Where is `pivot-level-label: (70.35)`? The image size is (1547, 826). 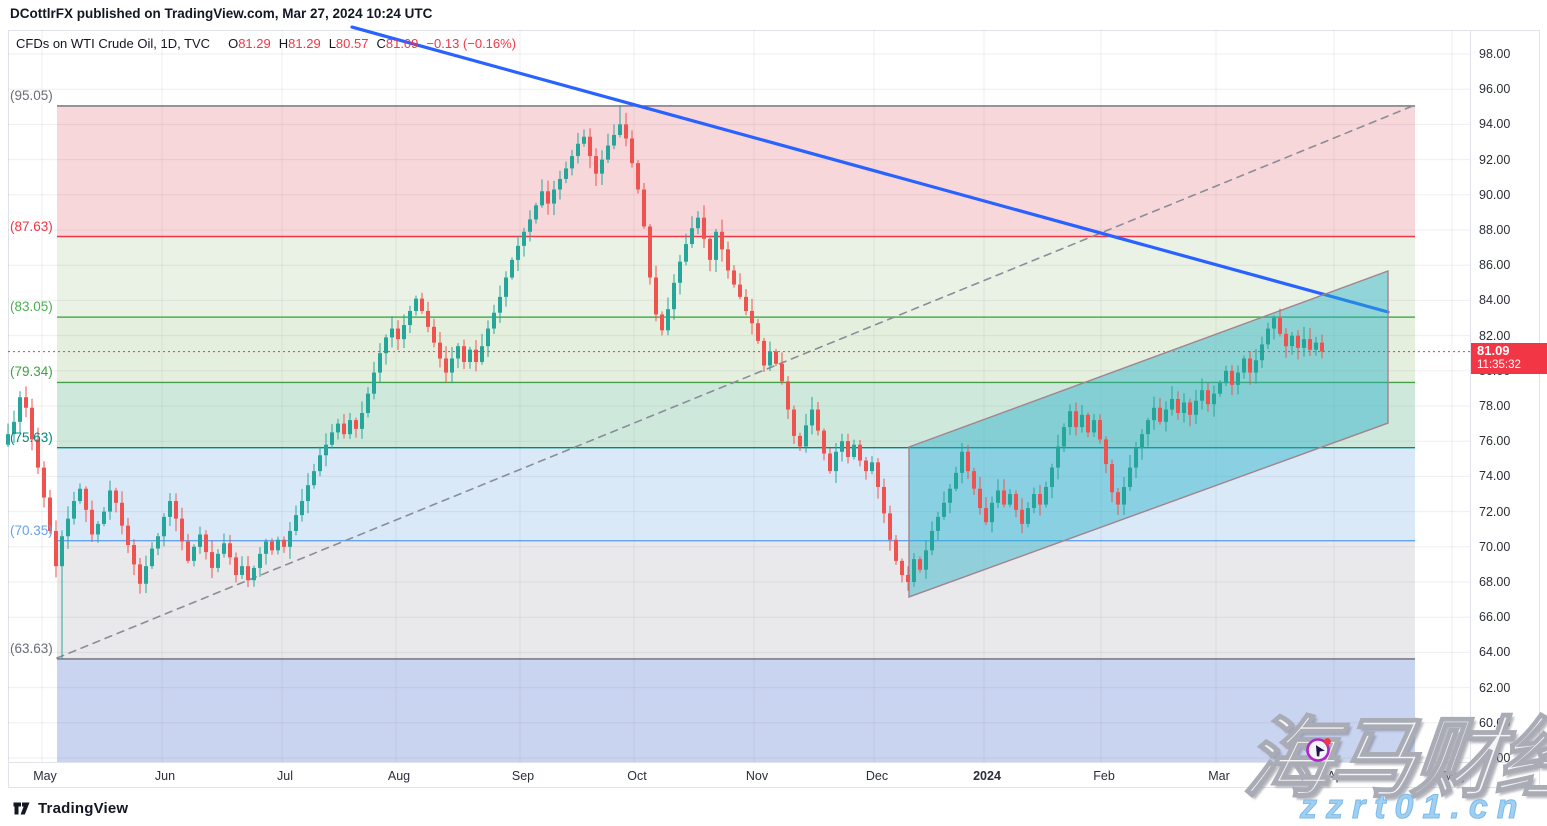
pivot-level-label: (70.35) is located at coordinates (31, 530).